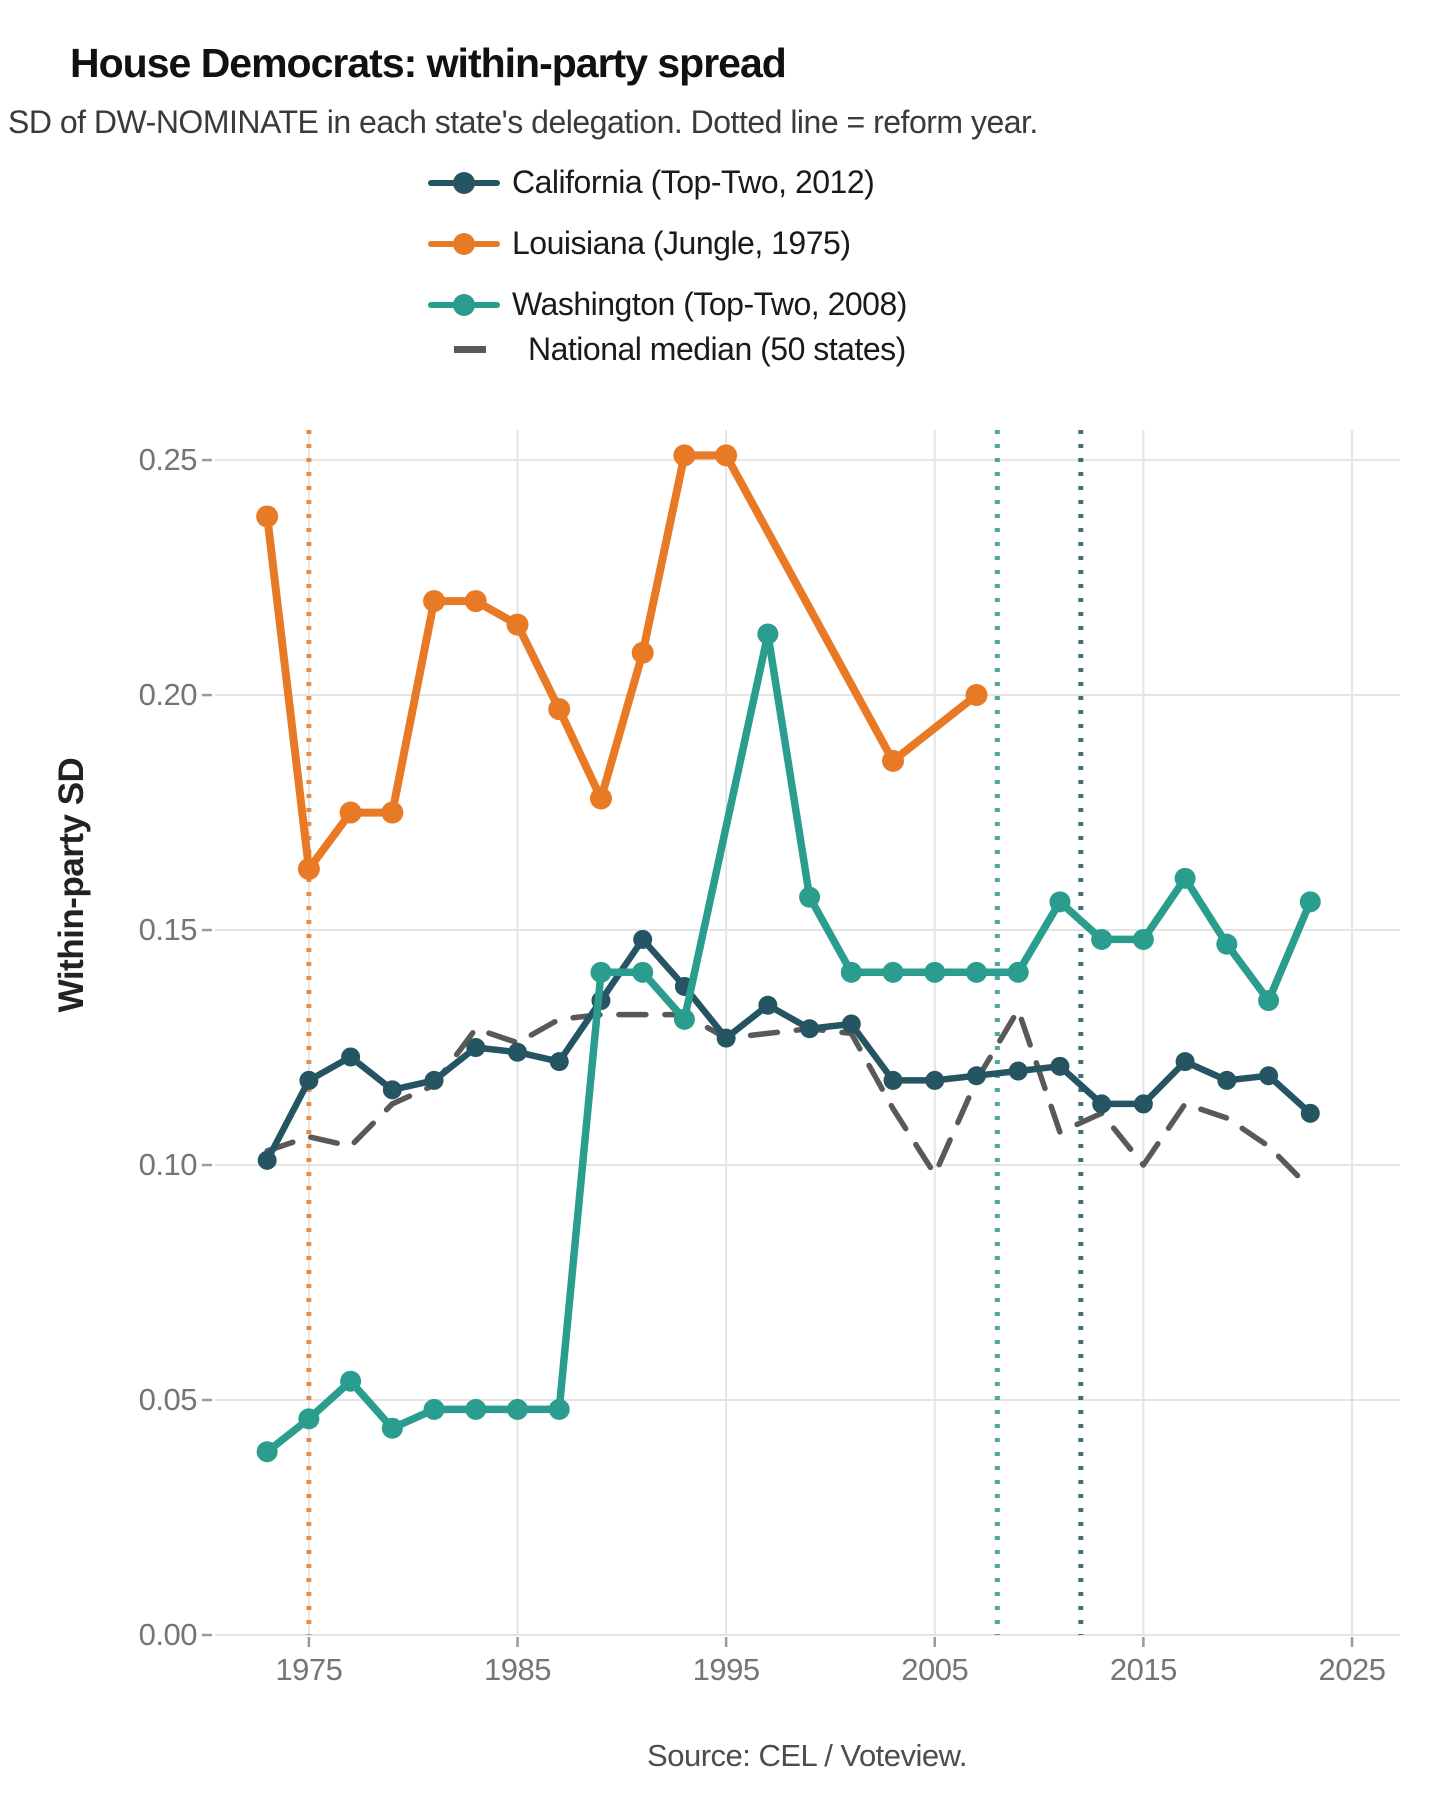  I want to click on chart-title: House Democrats: within-party spread, so click(428, 63).